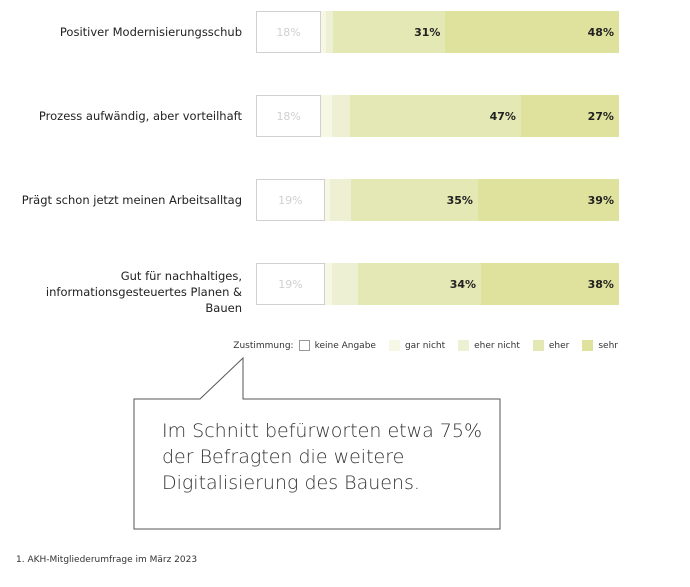  I want to click on data-label: 39%, so click(600, 200).